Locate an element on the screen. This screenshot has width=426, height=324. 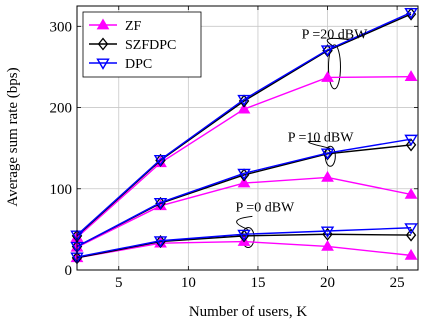
x-tick-label: 25 is located at coordinates (397, 283).